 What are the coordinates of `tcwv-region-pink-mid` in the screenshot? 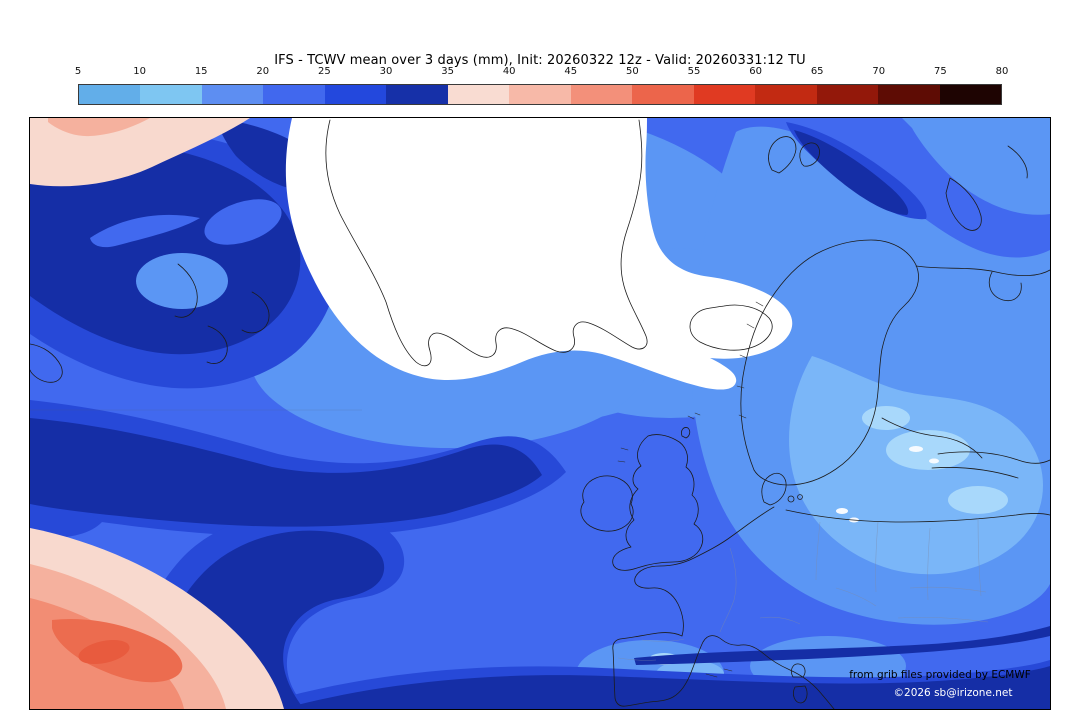 It's located at (99, 127).